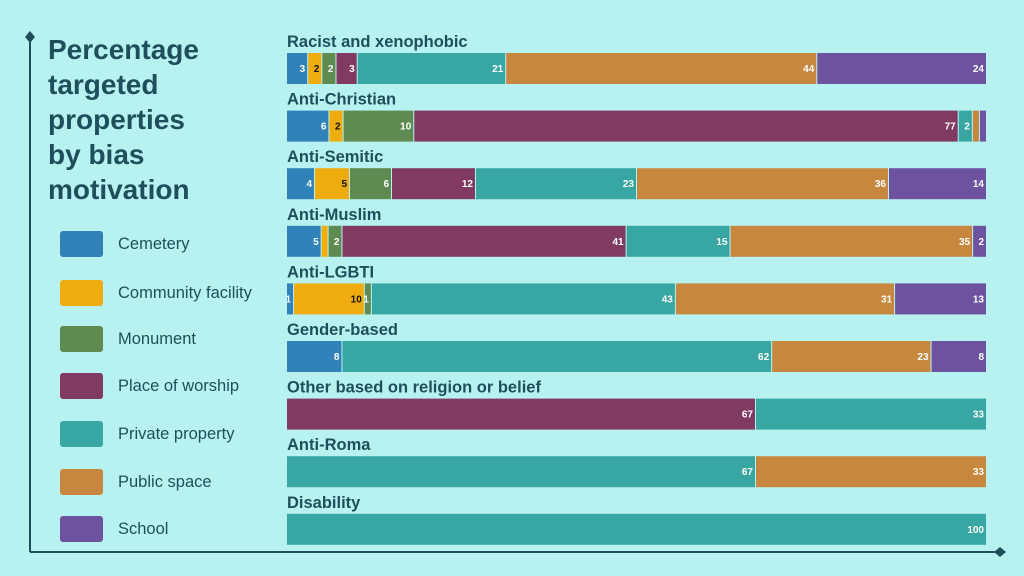  I want to click on legend-item: Community facility, so click(175, 295).